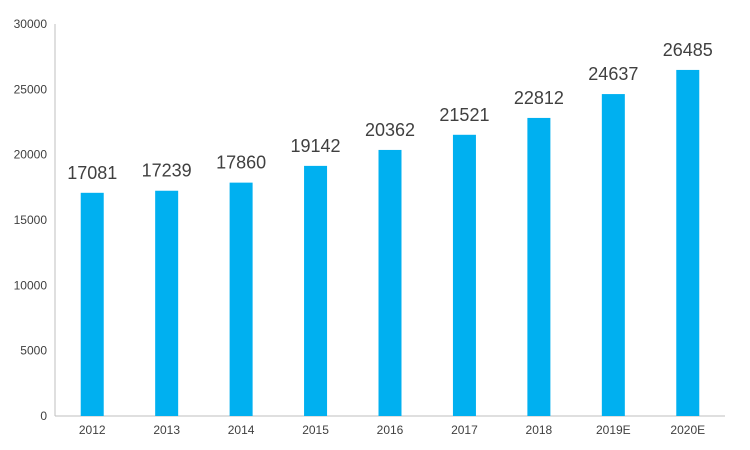  I want to click on y-tick-label: 10000, so click(31, 285).